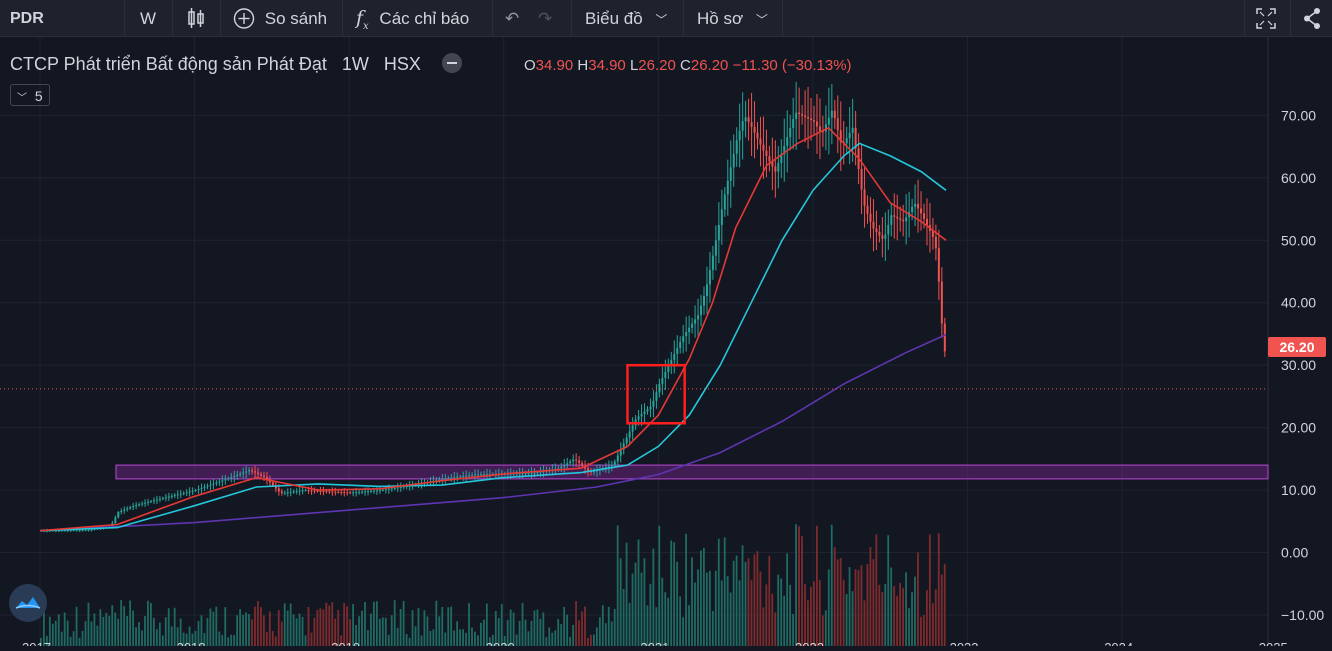 The width and height of the screenshot is (1332, 651). What do you see at coordinates (27, 18) in the screenshot?
I see `symbol-search-button: PDR` at bounding box center [27, 18].